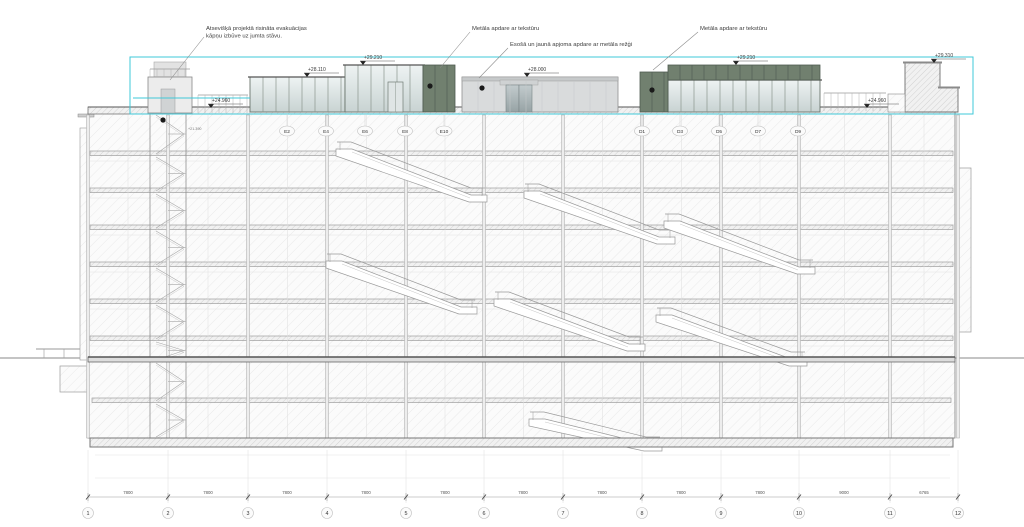 The width and height of the screenshot is (1024, 527). Describe the element at coordinates (287, 131) in the screenshot. I see `grid-bubble-e2: E2` at that location.